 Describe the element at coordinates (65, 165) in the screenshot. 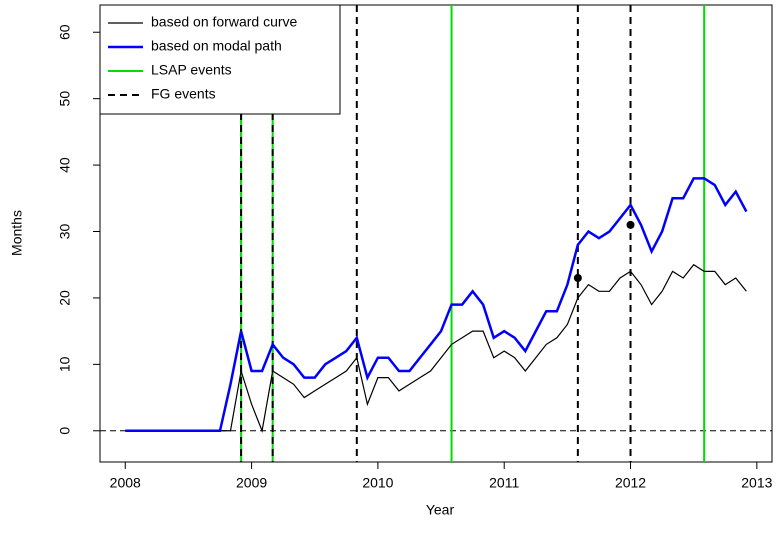

I see `y-tick-label: 40` at that location.